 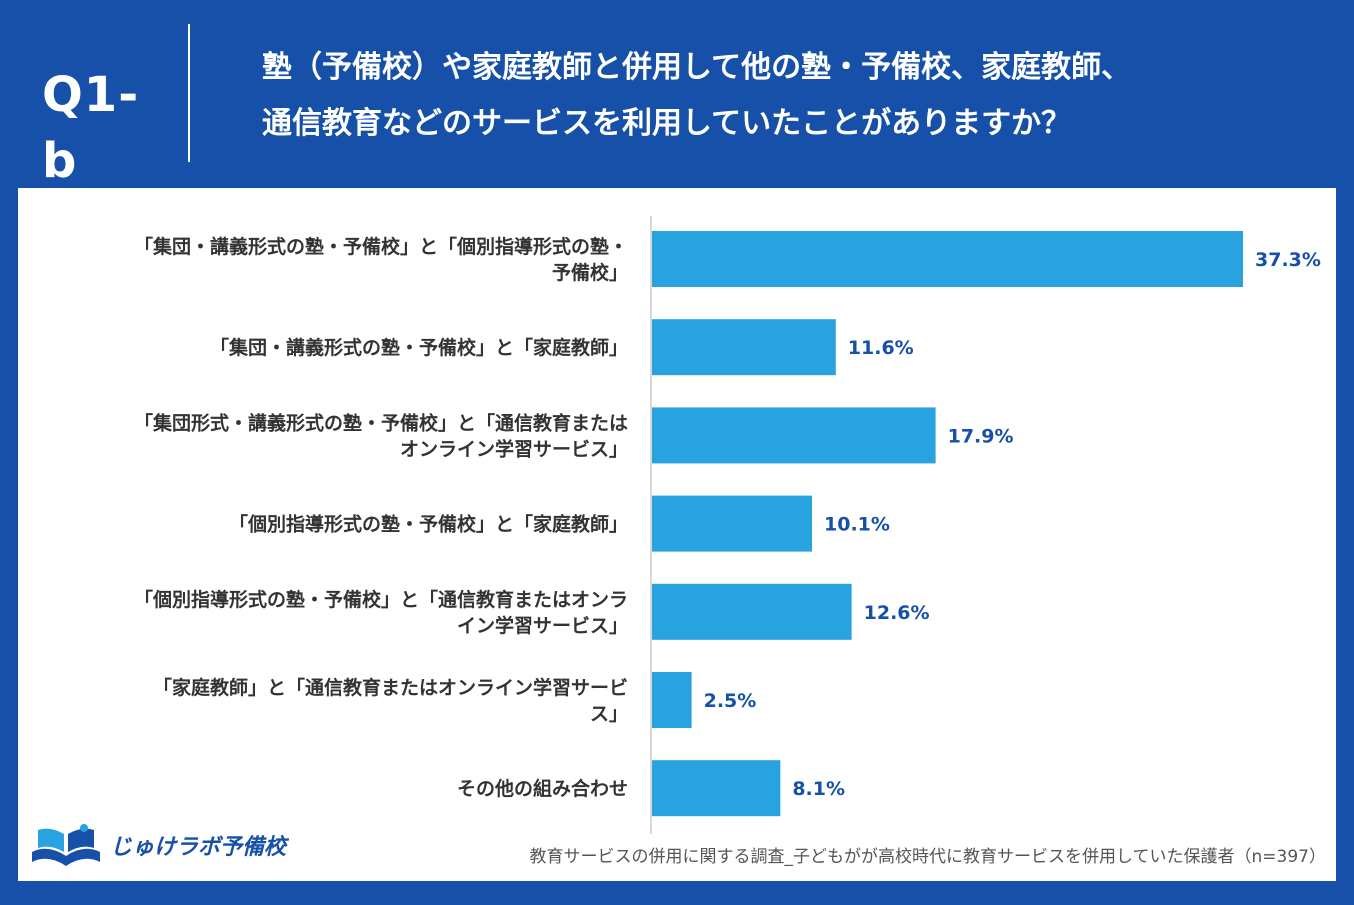 What do you see at coordinates (381, 599) in the screenshot?
I see `category-label-4-line-0: 「個別指導形式の塾・予備校」と「通信教育またはオンラ` at bounding box center [381, 599].